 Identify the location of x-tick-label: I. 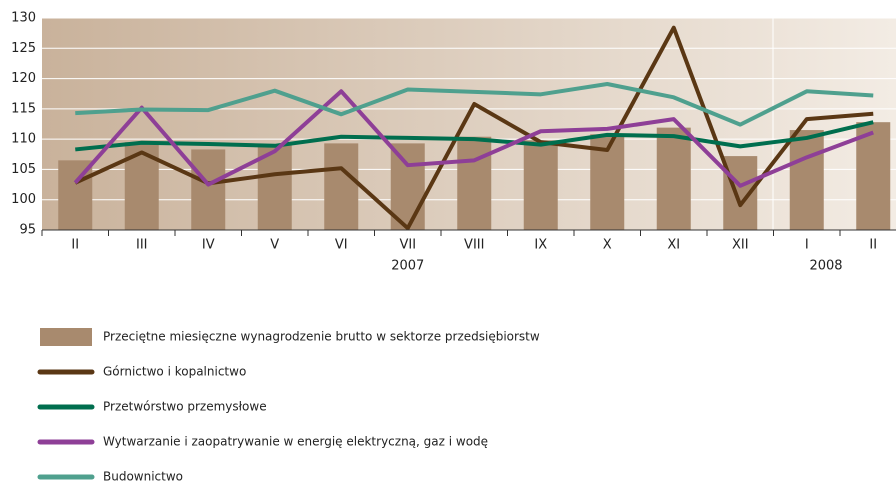
(807, 245).